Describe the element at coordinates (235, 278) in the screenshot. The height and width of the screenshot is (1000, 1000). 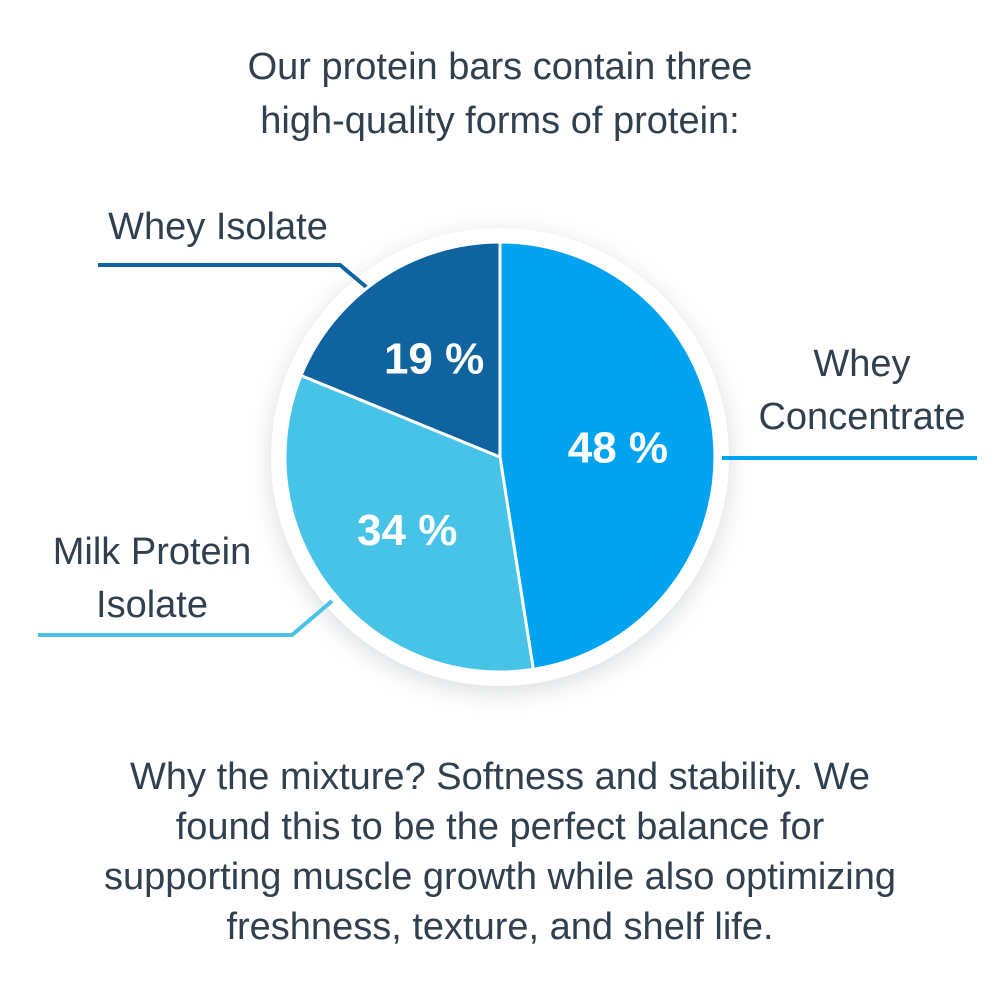
I see `leader-line-whey-isolate` at that location.